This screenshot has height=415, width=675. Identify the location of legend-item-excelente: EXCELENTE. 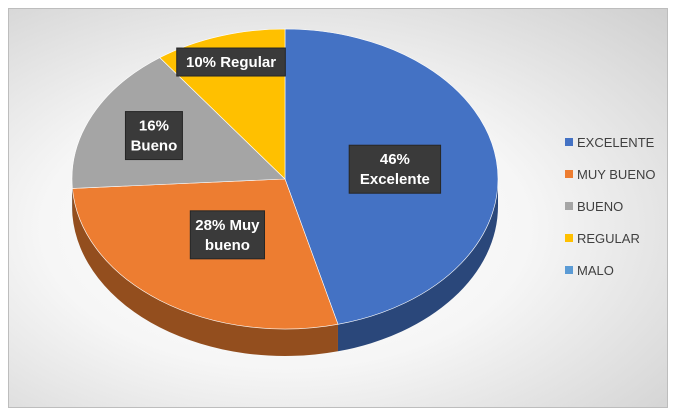
(610, 142).